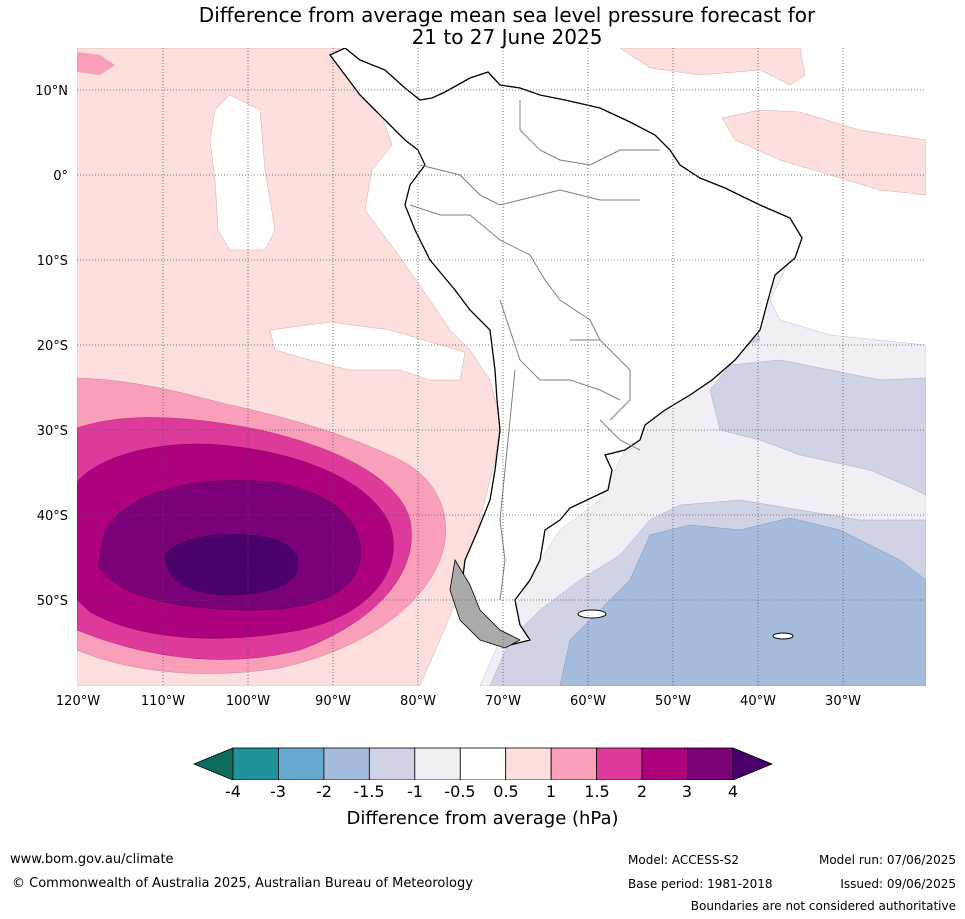  Describe the element at coordinates (52, 601) in the screenshot. I see `lat-label-50s: 50°S` at that location.